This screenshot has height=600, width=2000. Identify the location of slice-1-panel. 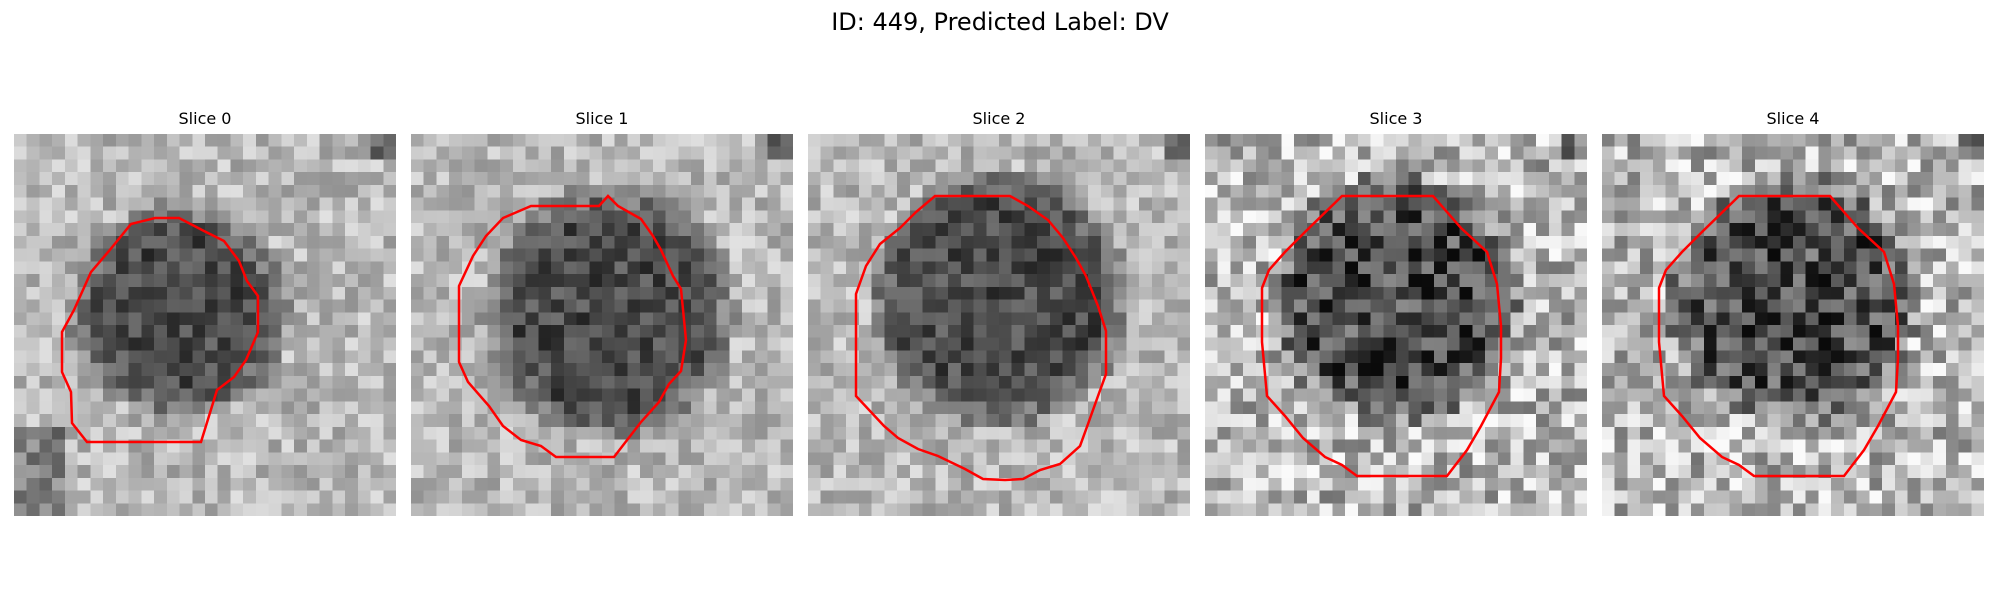
(602, 325).